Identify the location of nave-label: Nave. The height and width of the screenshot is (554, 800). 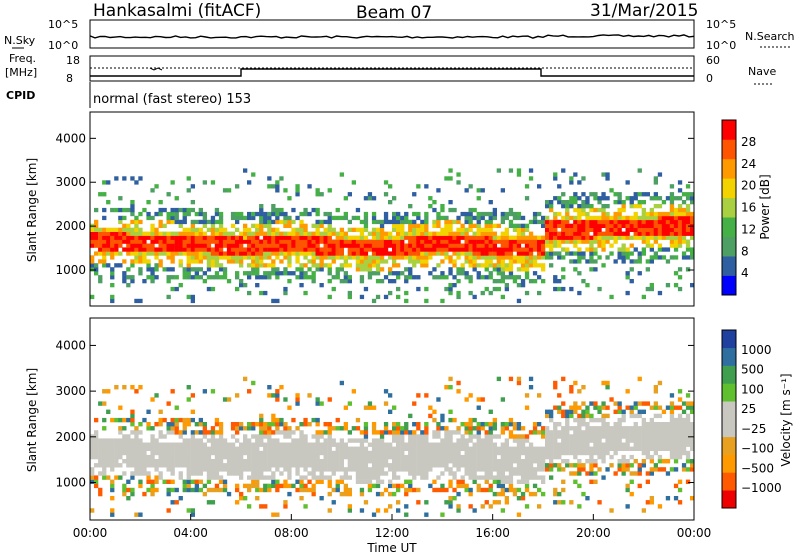
(762, 71).